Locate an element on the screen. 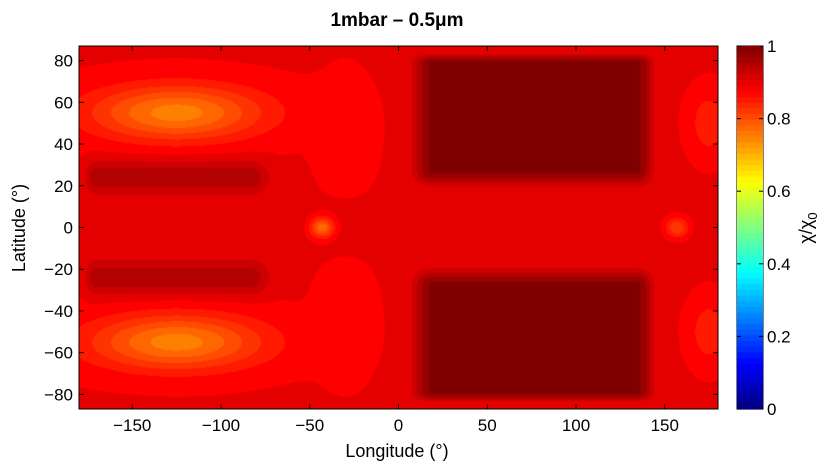 Image resolution: width=830 pixels, height=468 pixels. y-tick-label: 80 is located at coordinates (63, 61).